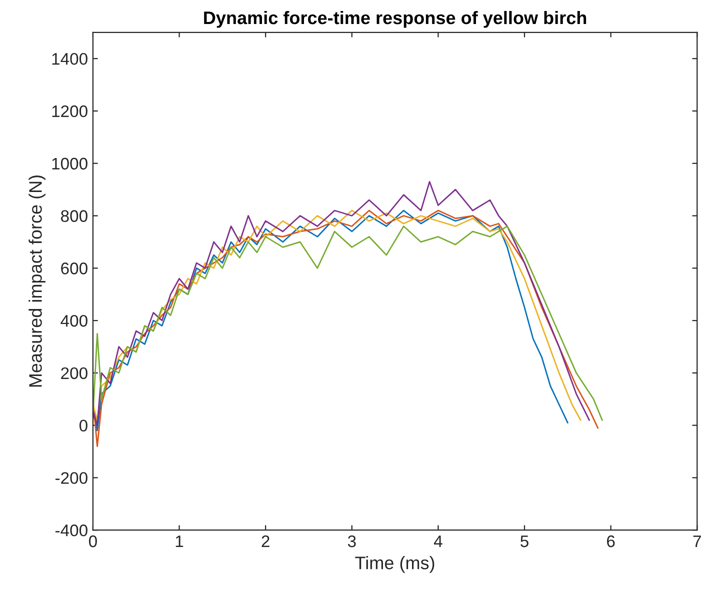  What do you see at coordinates (70, 164) in the screenshot?
I see `y-tick-label: 1000` at bounding box center [70, 164].